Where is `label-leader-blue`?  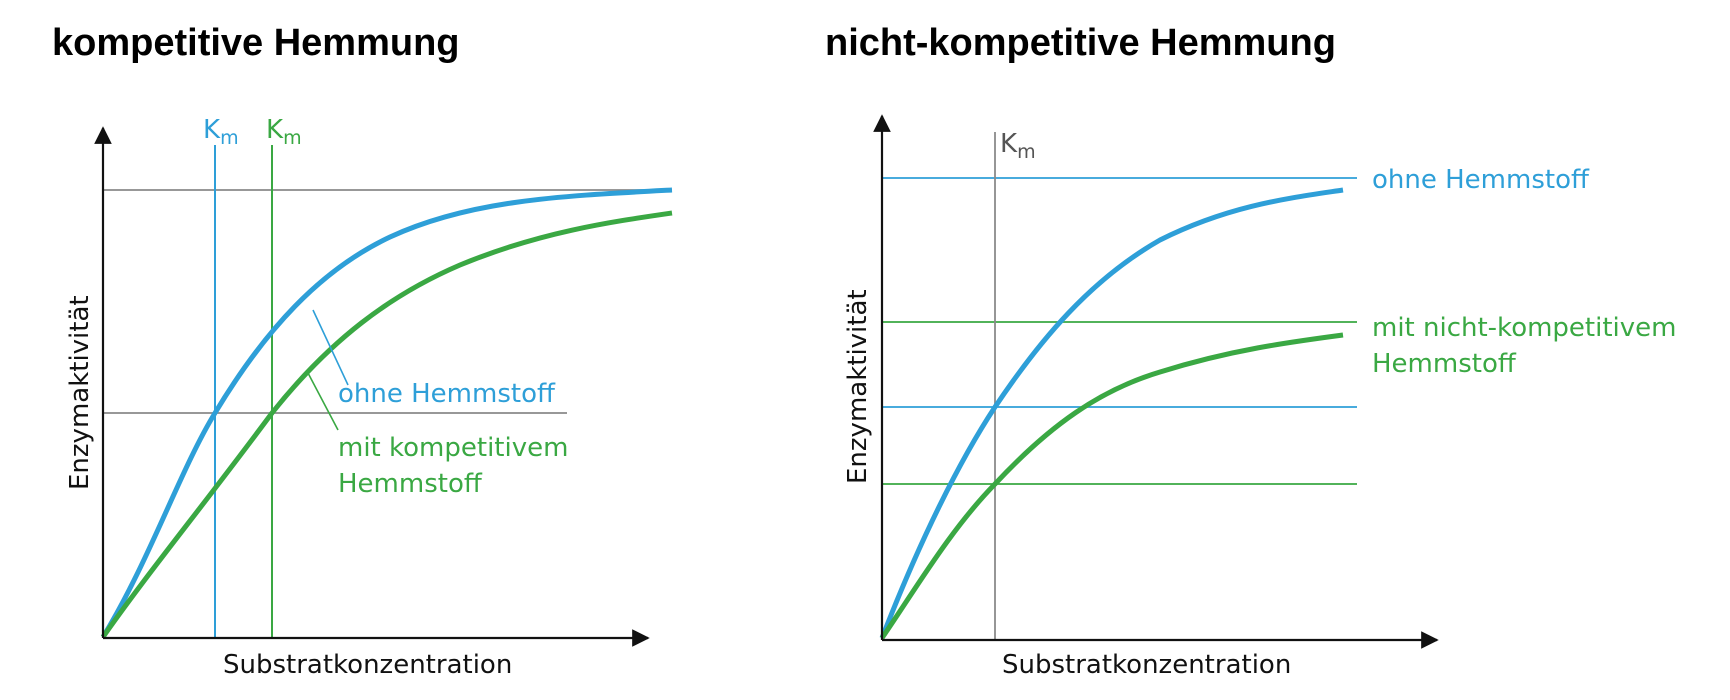 label-leader-blue is located at coordinates (330, 347).